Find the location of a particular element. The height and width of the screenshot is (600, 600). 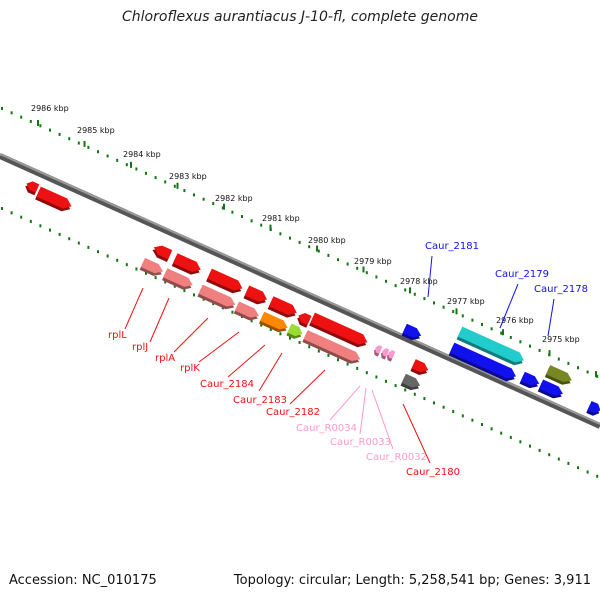

kbp-tick-label: 2979 kbp is located at coordinates (373, 261).